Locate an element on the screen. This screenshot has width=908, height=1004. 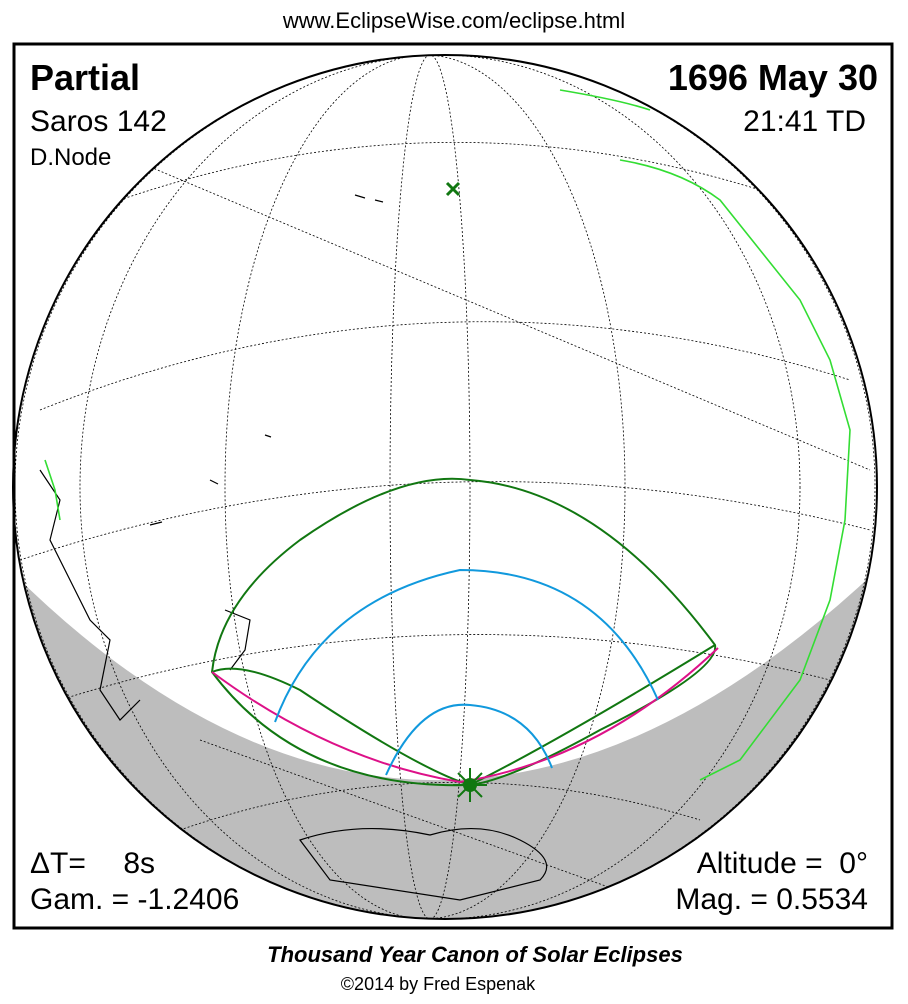
delta-t-label: ΔT= is located at coordinates (58, 863).